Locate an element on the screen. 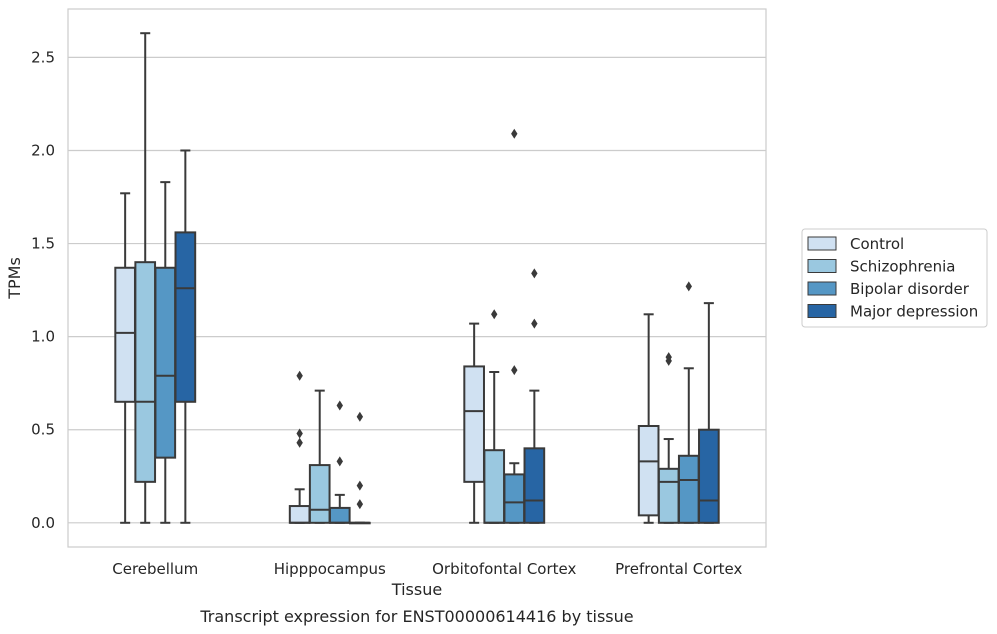 This screenshot has width=997, height=634. x-tick-label: Prefrontal Cortex is located at coordinates (678, 569).